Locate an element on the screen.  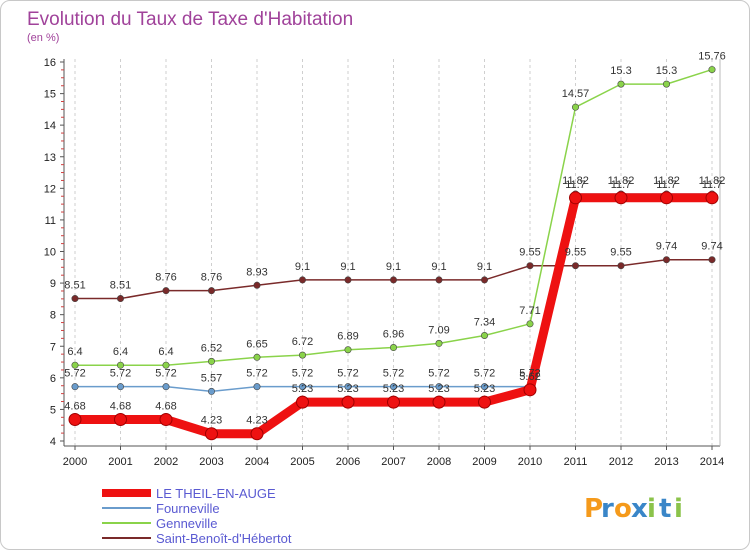
legend-label: Genneville is located at coordinates (186, 523).